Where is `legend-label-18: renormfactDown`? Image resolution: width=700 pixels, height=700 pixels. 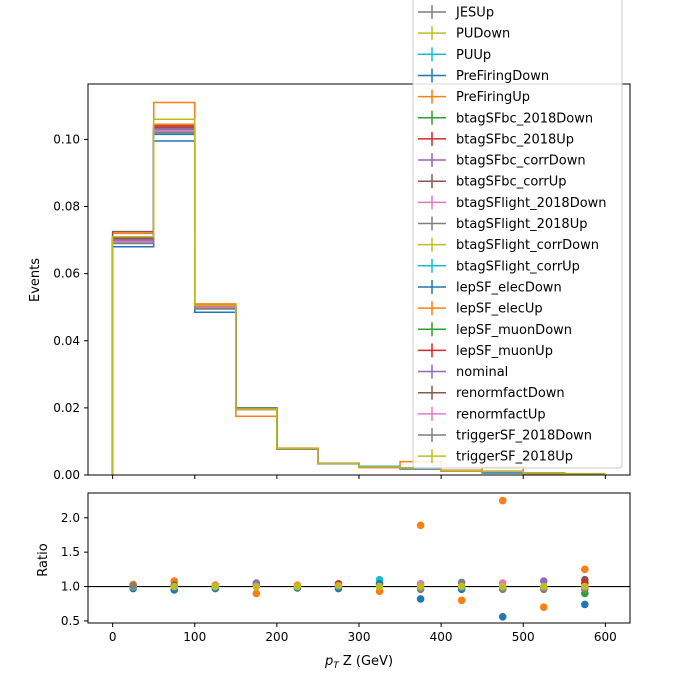
legend-label-18: renormfactDown is located at coordinates (510, 393).